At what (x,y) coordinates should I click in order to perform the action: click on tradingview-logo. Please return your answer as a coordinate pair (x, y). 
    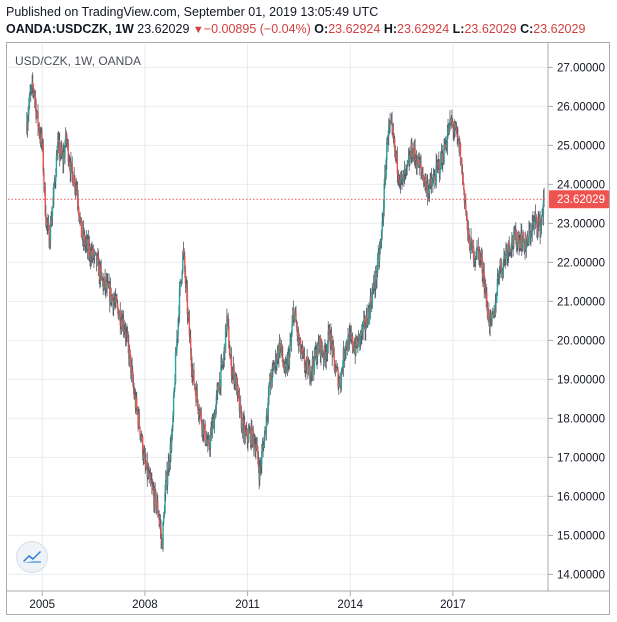
    Looking at the image, I should click on (32, 557).